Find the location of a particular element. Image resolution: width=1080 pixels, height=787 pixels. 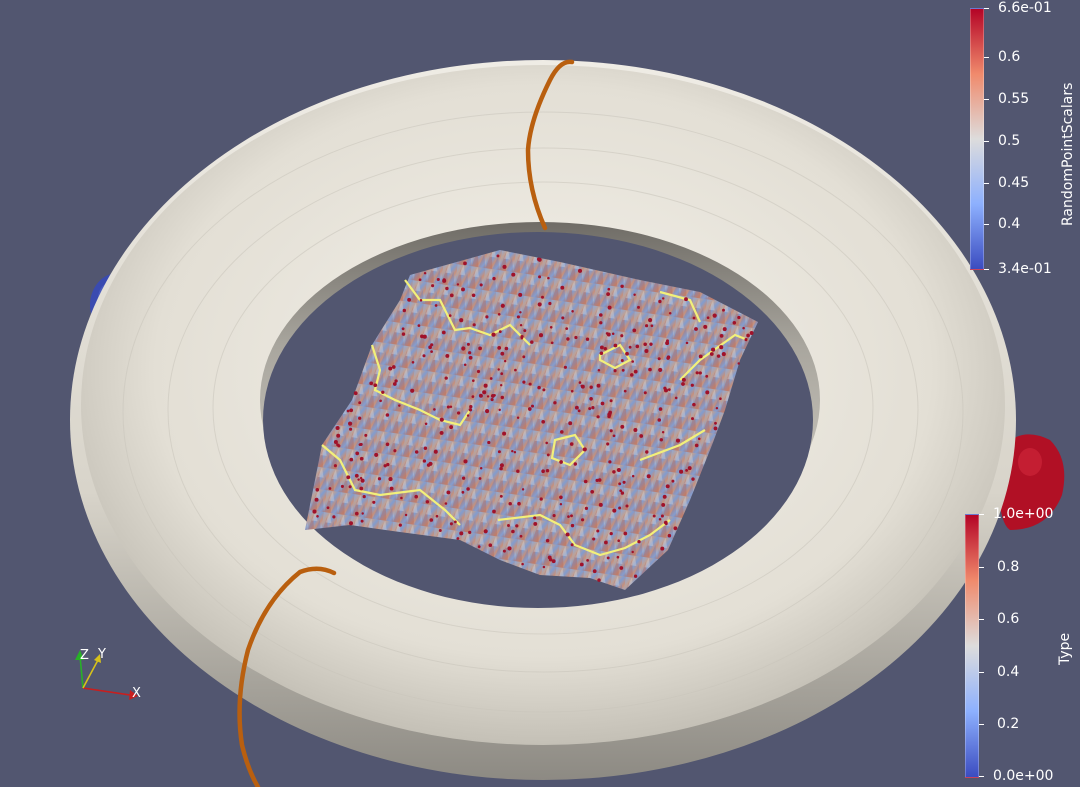

scalar-bar-type: 1.0e+00 0.8 0.6 0.4 0.2 0.0e+00 Type is located at coordinates (1020, 645).